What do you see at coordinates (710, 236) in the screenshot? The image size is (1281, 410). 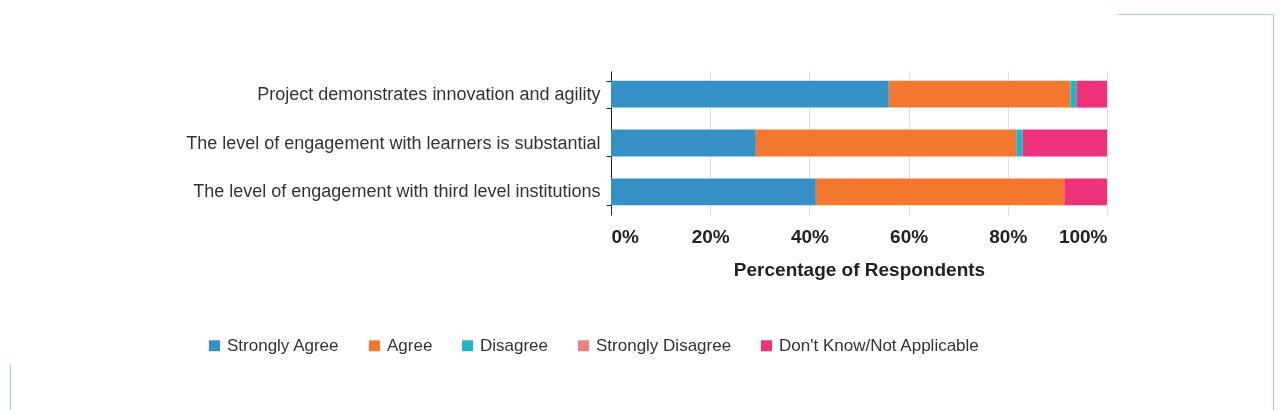 I see `x-tick-label: 20%` at bounding box center [710, 236].